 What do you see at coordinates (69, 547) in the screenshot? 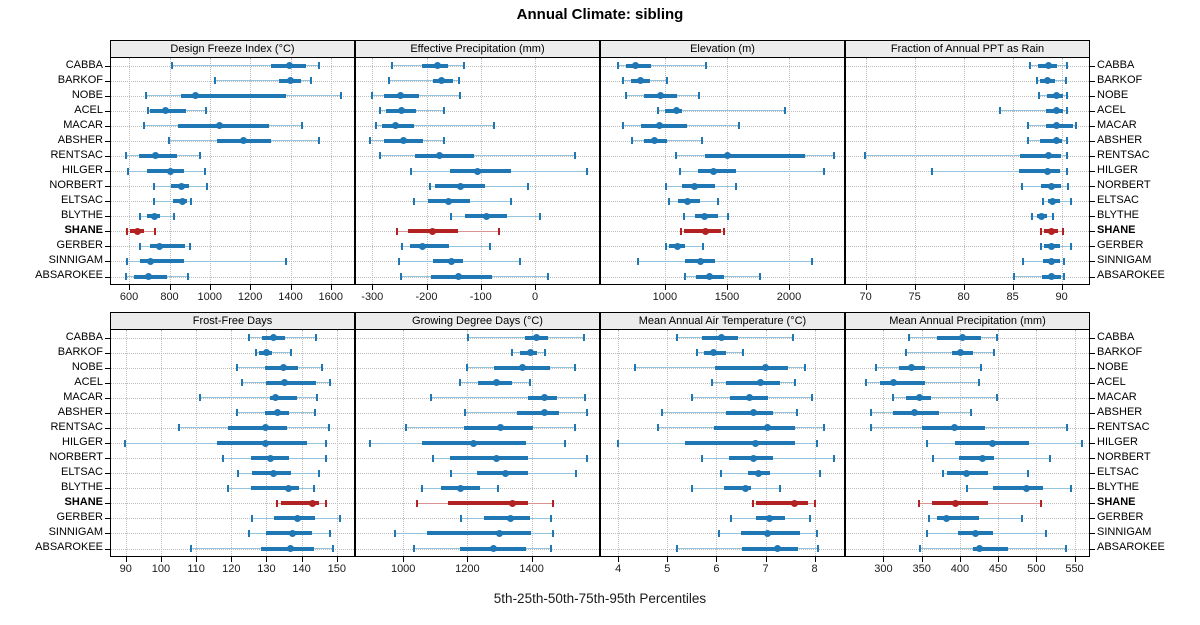
I see `station-label: ABSAROKEE` at bounding box center [69, 547].